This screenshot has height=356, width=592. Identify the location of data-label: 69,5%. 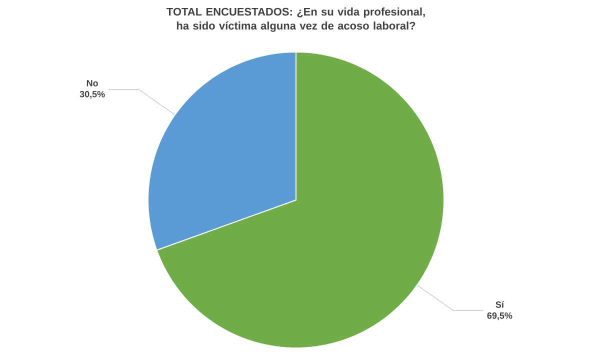
(499, 316).